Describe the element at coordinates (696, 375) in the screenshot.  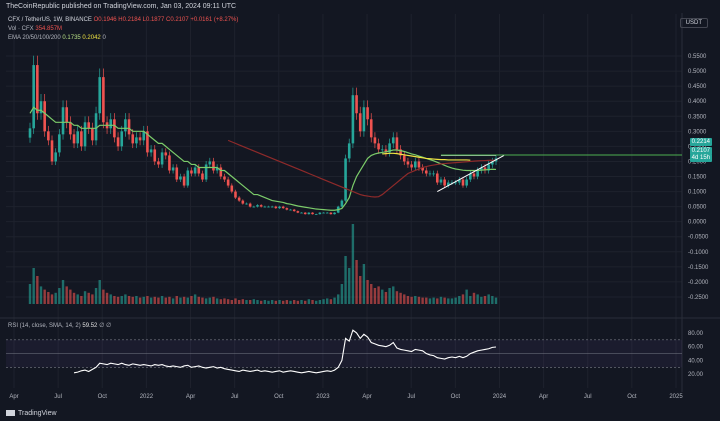
I see `rsi-tick-label: 20.00` at that location.